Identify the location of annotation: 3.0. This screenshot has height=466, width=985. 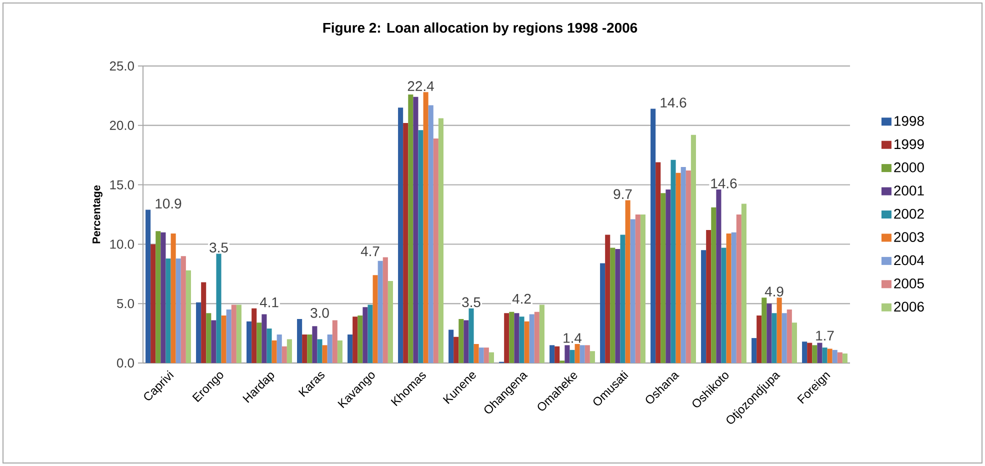
(319, 313).